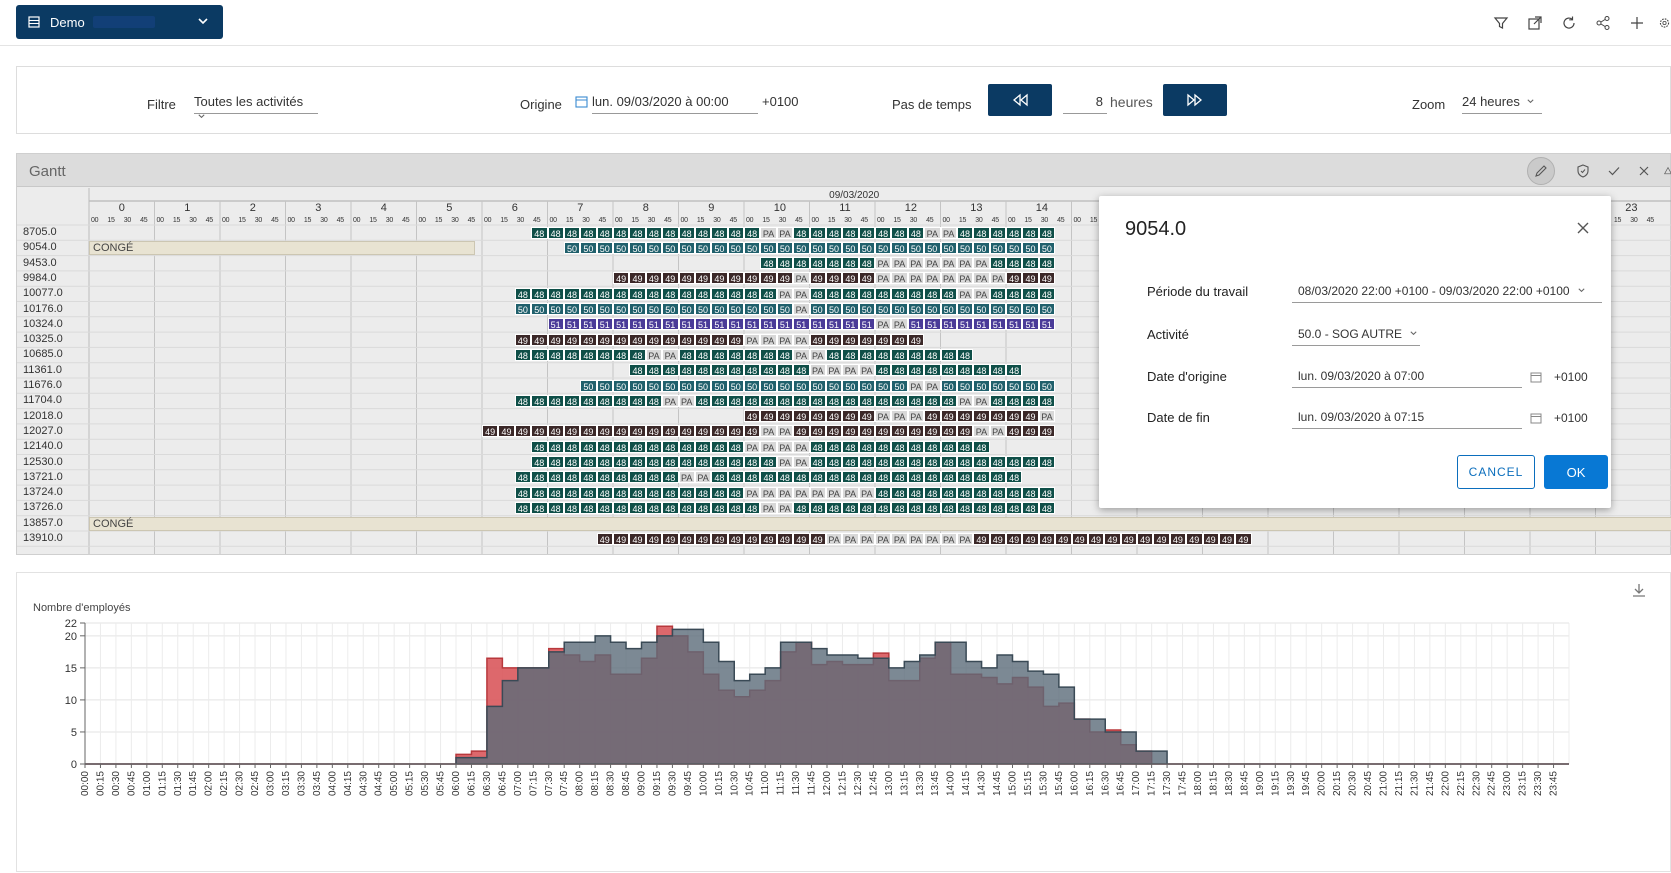  What do you see at coordinates (1576, 472) in the screenshot?
I see `ok-button: OK` at bounding box center [1576, 472].